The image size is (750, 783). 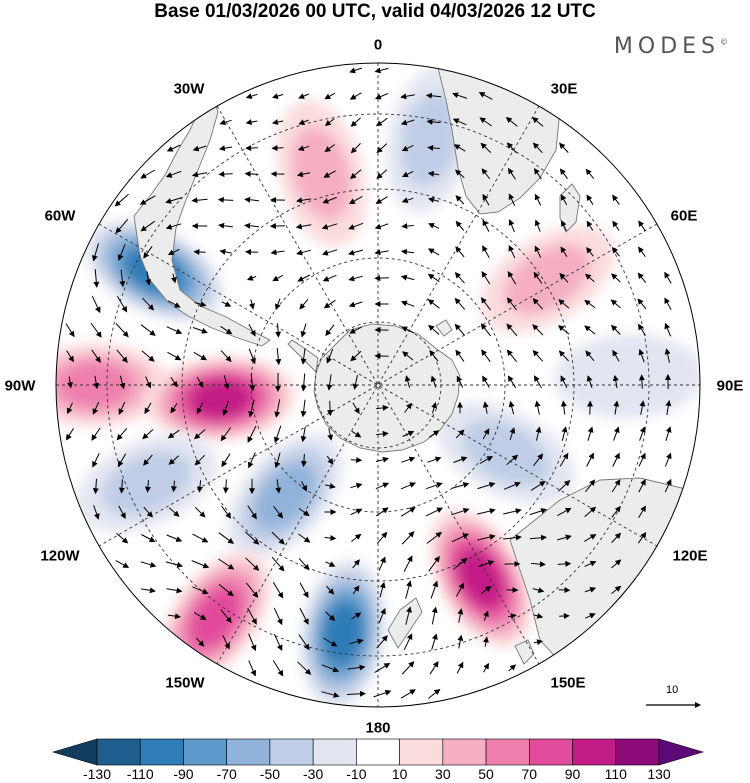 I want to click on anomaly-pos-bellingshausen, so click(x=221, y=399).